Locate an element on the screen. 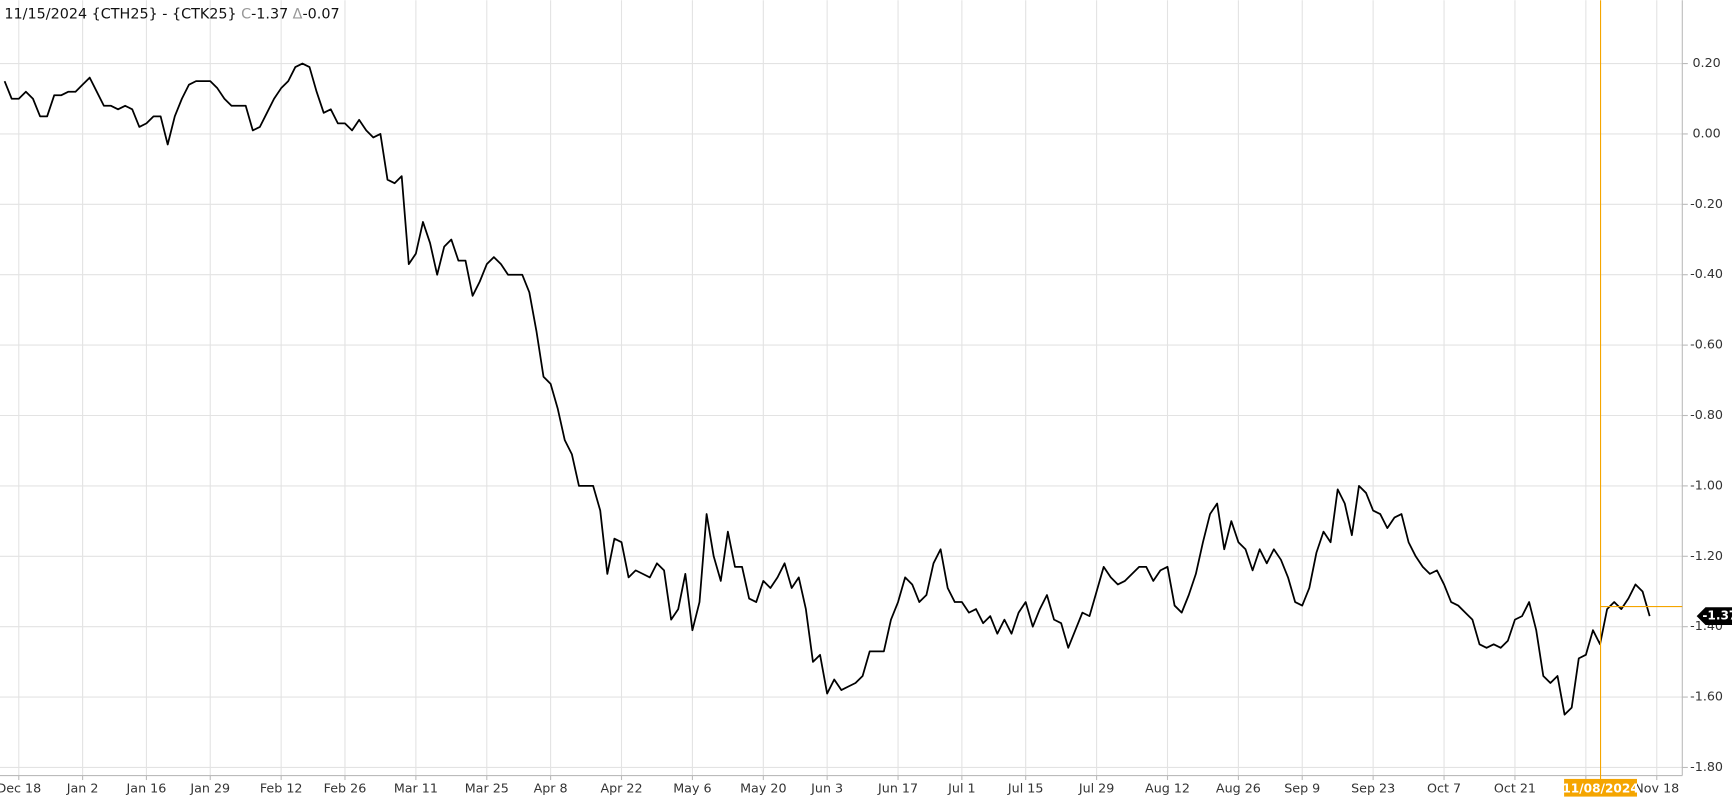 The width and height of the screenshot is (1732, 799). x-tick-label: Sep 23 is located at coordinates (1373, 787).